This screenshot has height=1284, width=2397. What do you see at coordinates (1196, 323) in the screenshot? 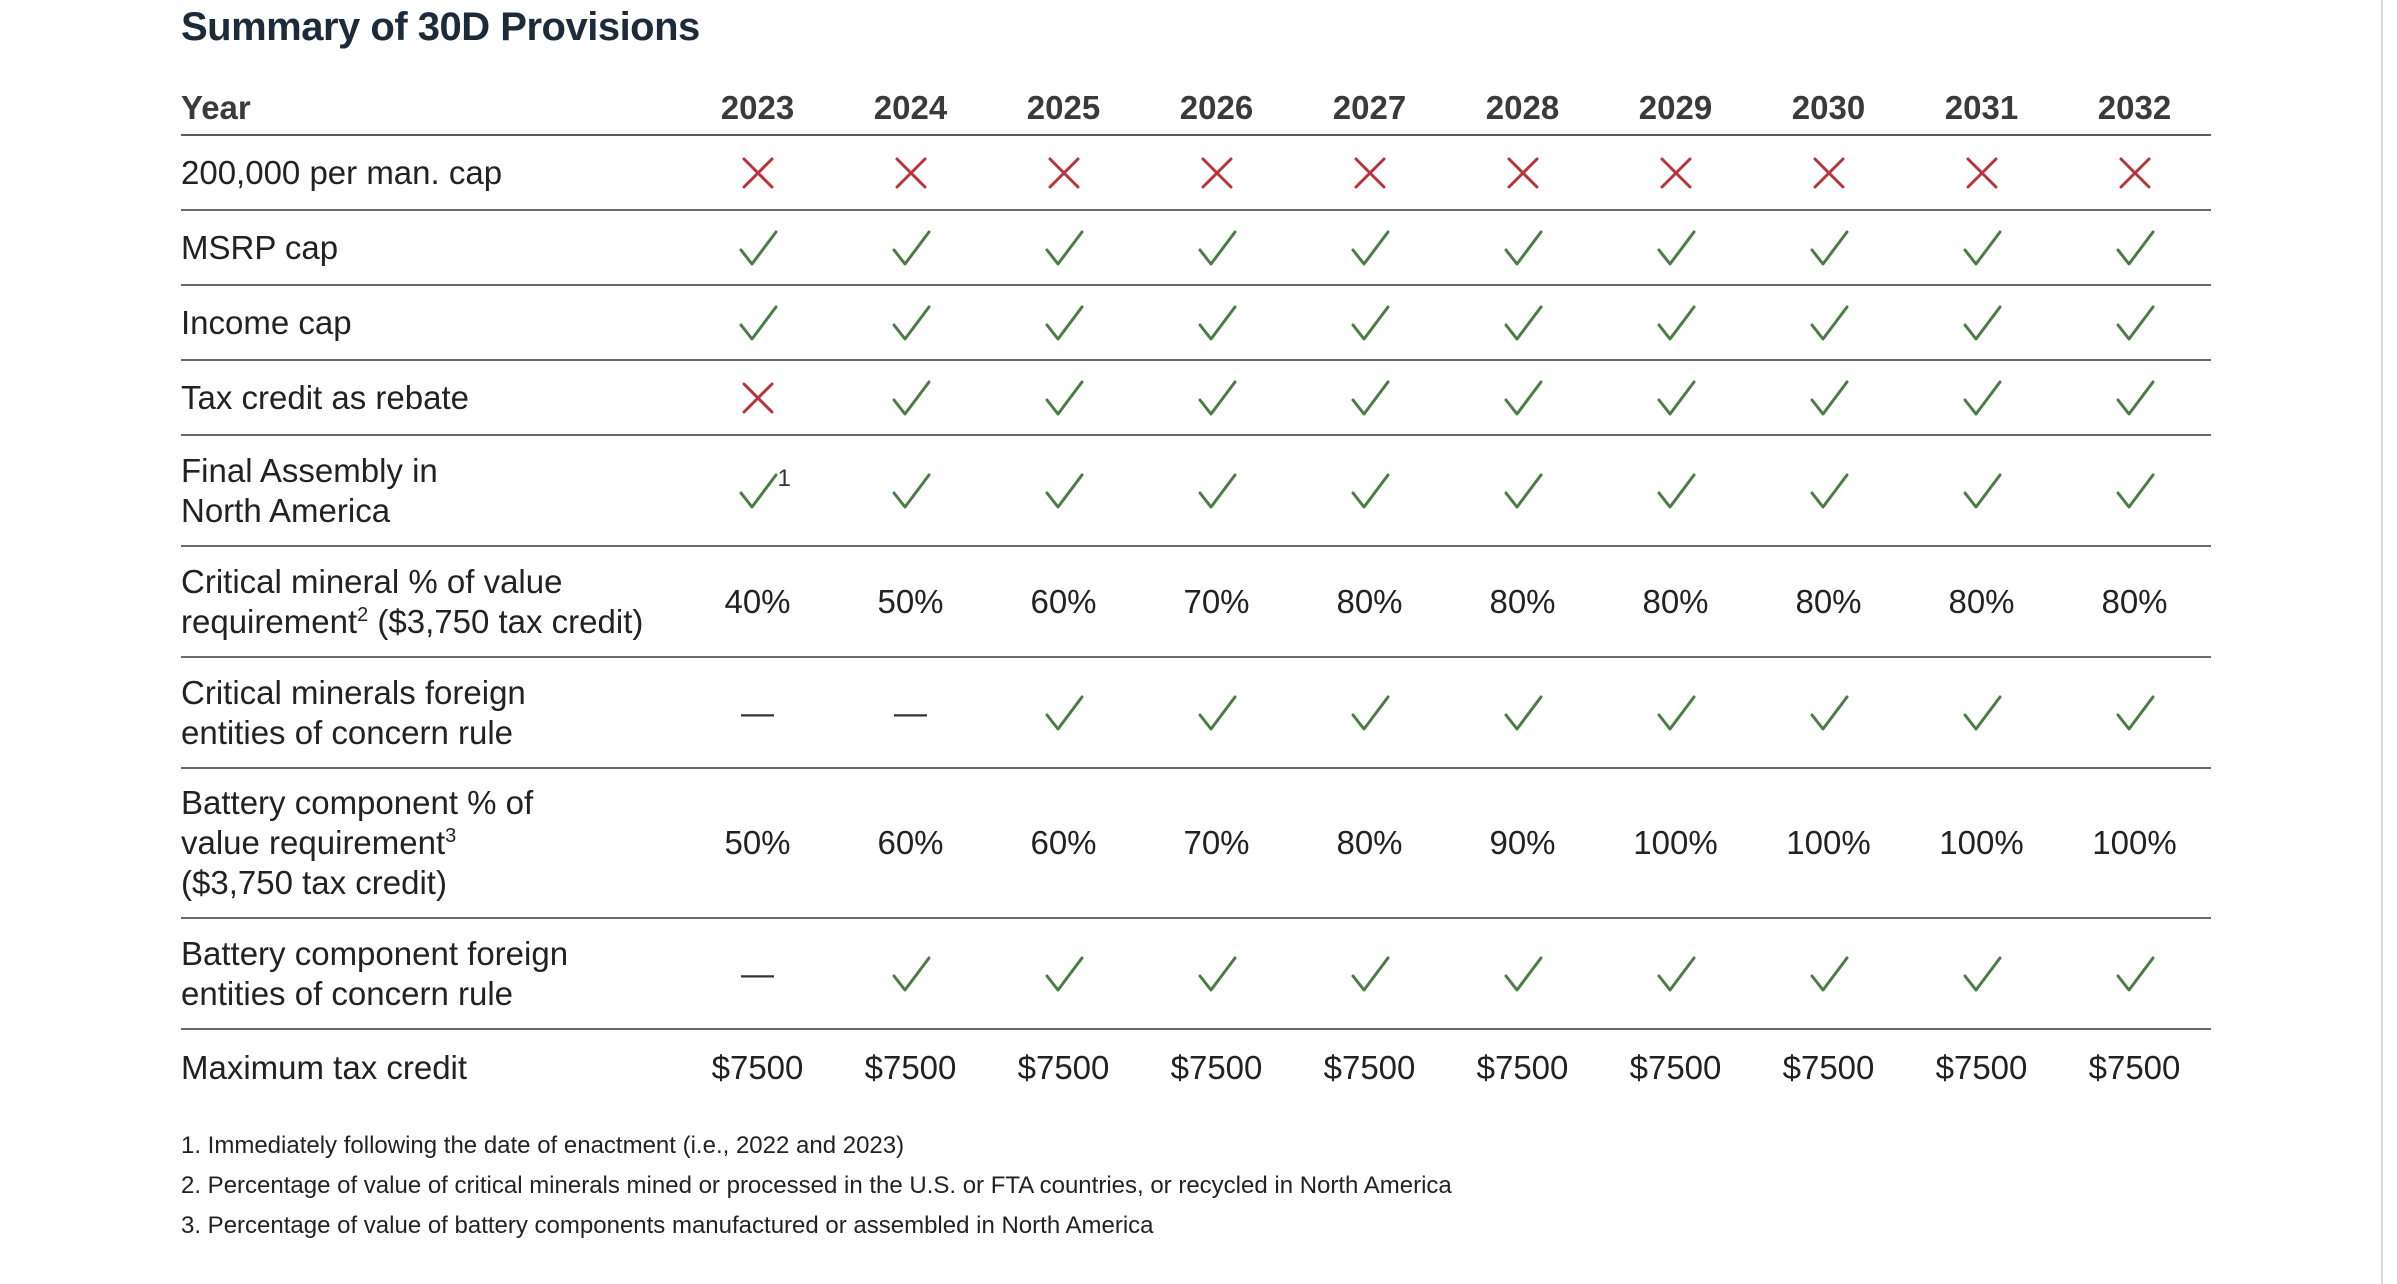
I see `table-row: Income cap` at bounding box center [1196, 323].